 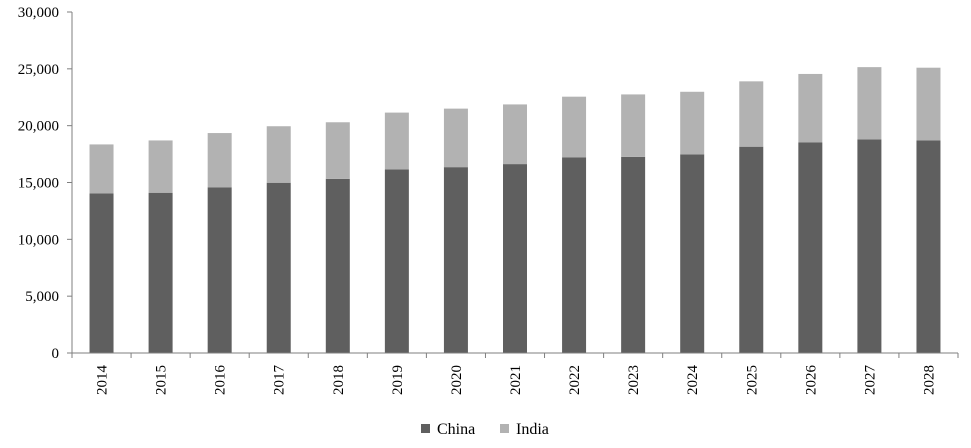 I want to click on x-tick-label: 2025, so click(x=752, y=380).